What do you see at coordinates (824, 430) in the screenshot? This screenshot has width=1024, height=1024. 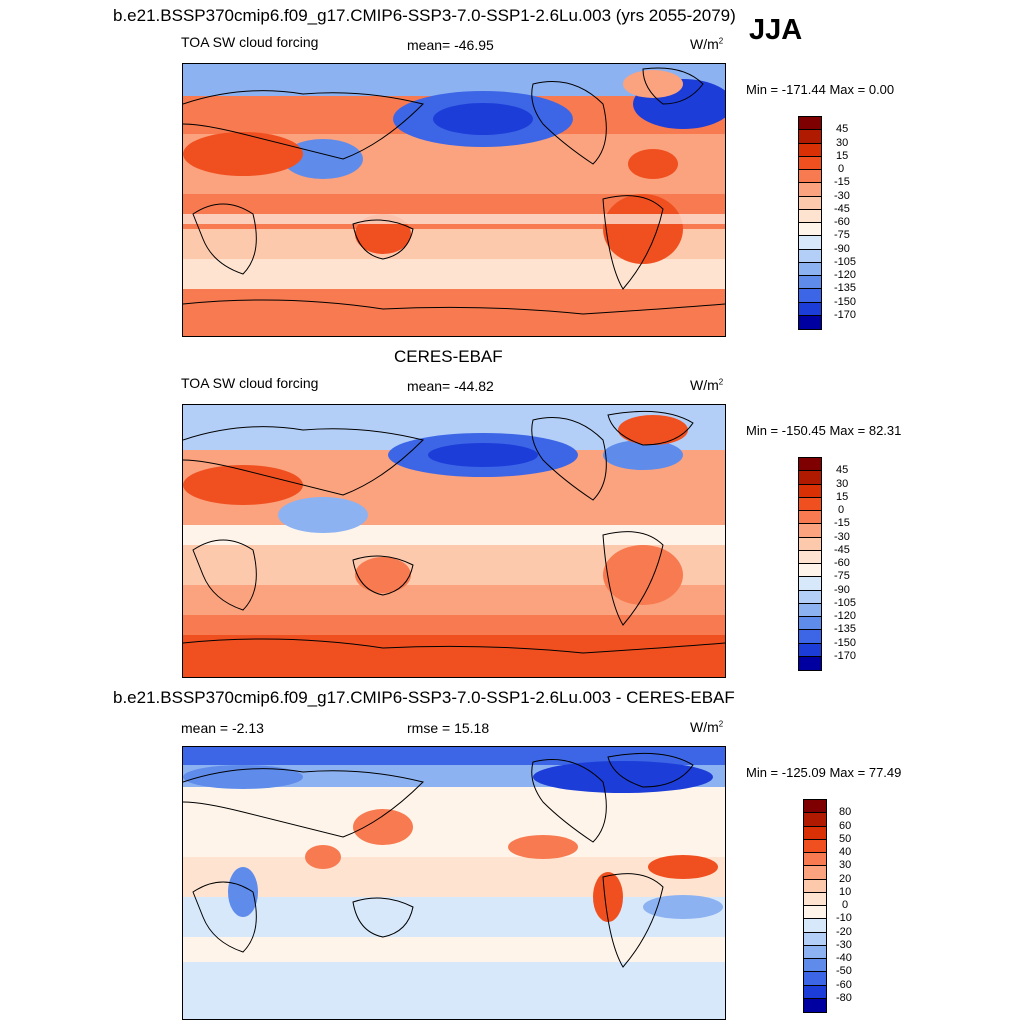 I see `panel2-minmax-label: Min = -150.45 Max = 82.31` at bounding box center [824, 430].